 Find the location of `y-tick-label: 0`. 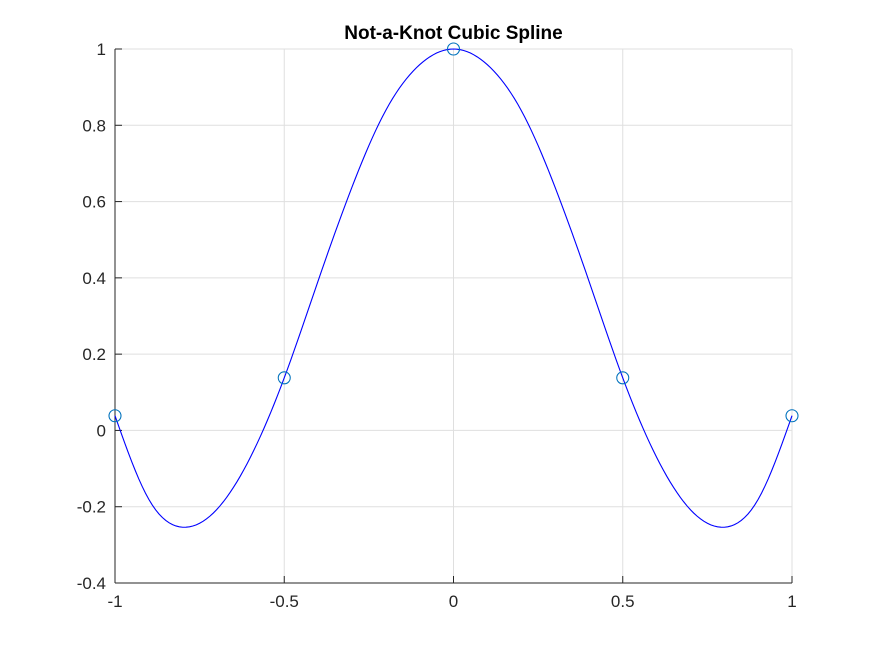

y-tick-label: 0 is located at coordinates (101, 430).